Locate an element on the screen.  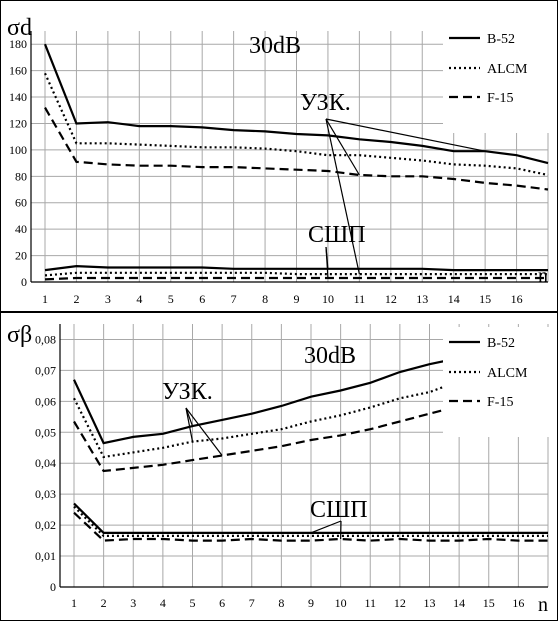
y-tick-label: 20 is located at coordinates (21, 256).